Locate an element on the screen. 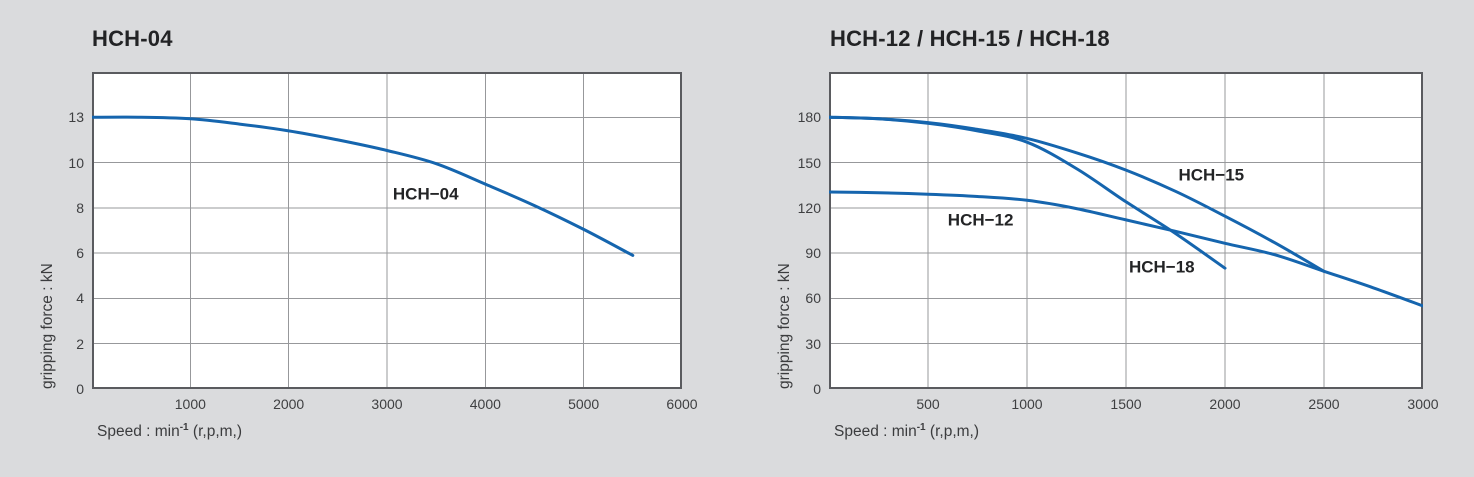 Image resolution: width=1474 pixels, height=477 pixels. x-tick-label: 6000 is located at coordinates (682, 404).